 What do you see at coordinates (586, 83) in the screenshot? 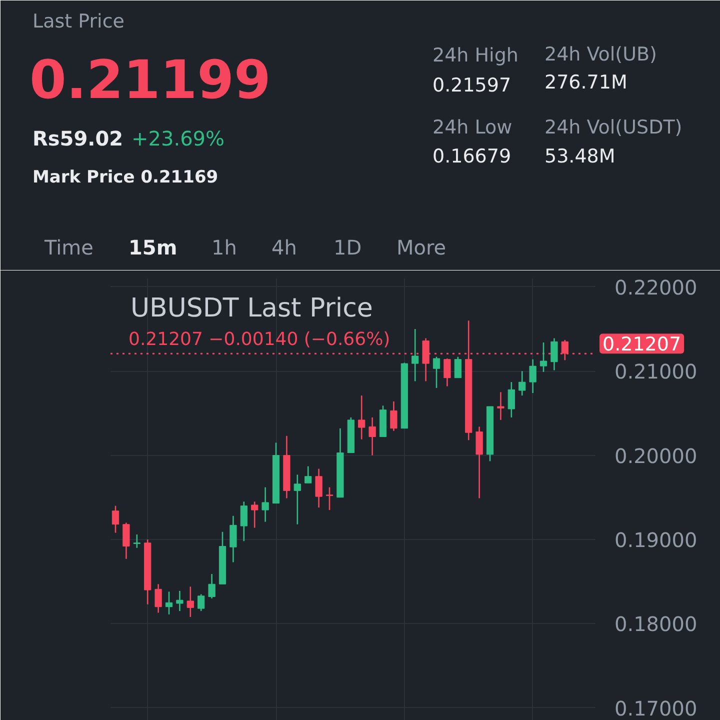
I see `text: 276.71M` at bounding box center [586, 83].